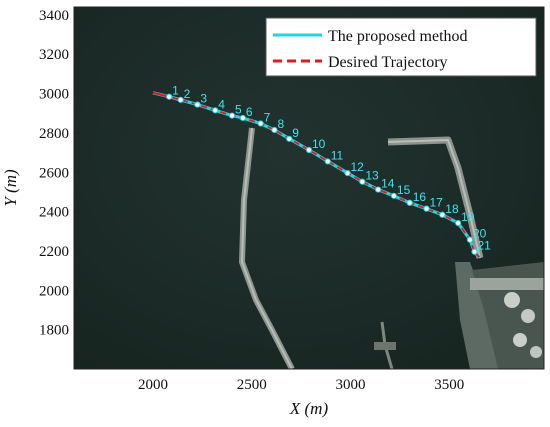  Describe the element at coordinates (388, 184) in the screenshot. I see `waypoint-label: 14` at that location.